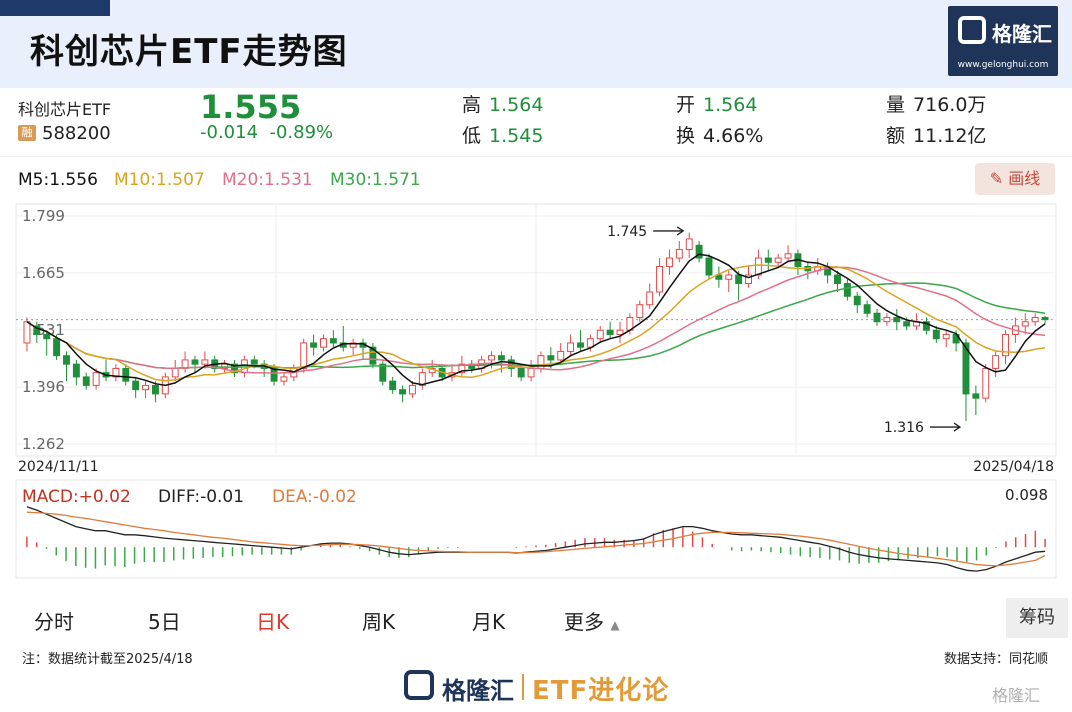  What do you see at coordinates (904, 428) in the screenshot?
I see `annotation-label: 1.316` at bounding box center [904, 428].